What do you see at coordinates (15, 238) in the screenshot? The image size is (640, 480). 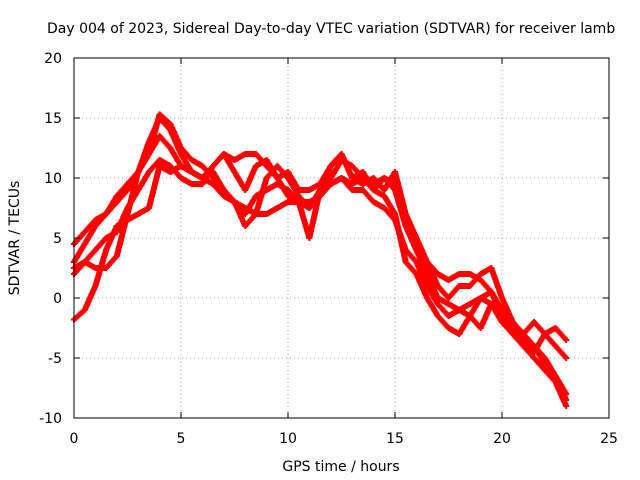 I see `y-axis-label: SDTVAR / TECUs` at bounding box center [15, 238].